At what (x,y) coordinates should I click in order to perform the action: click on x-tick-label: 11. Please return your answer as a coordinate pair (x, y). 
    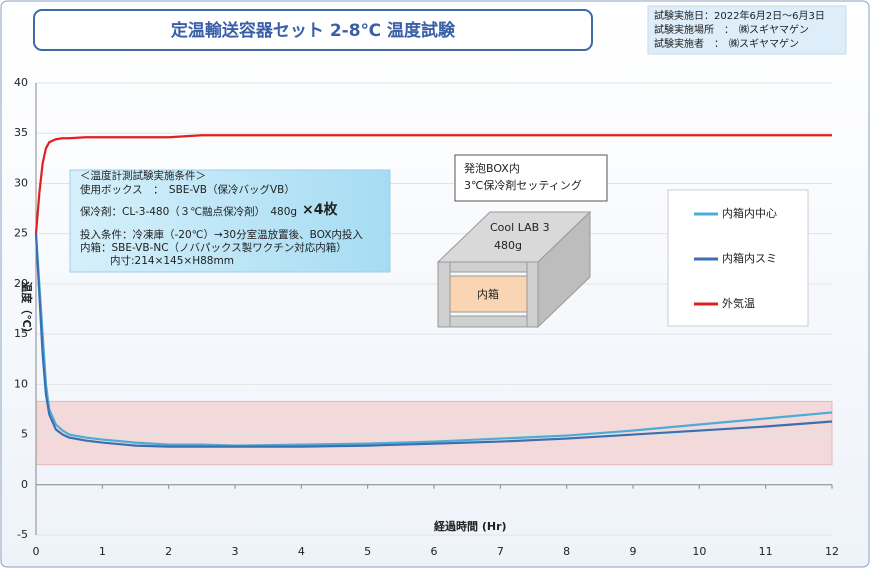
    Looking at the image, I should click on (766, 551).